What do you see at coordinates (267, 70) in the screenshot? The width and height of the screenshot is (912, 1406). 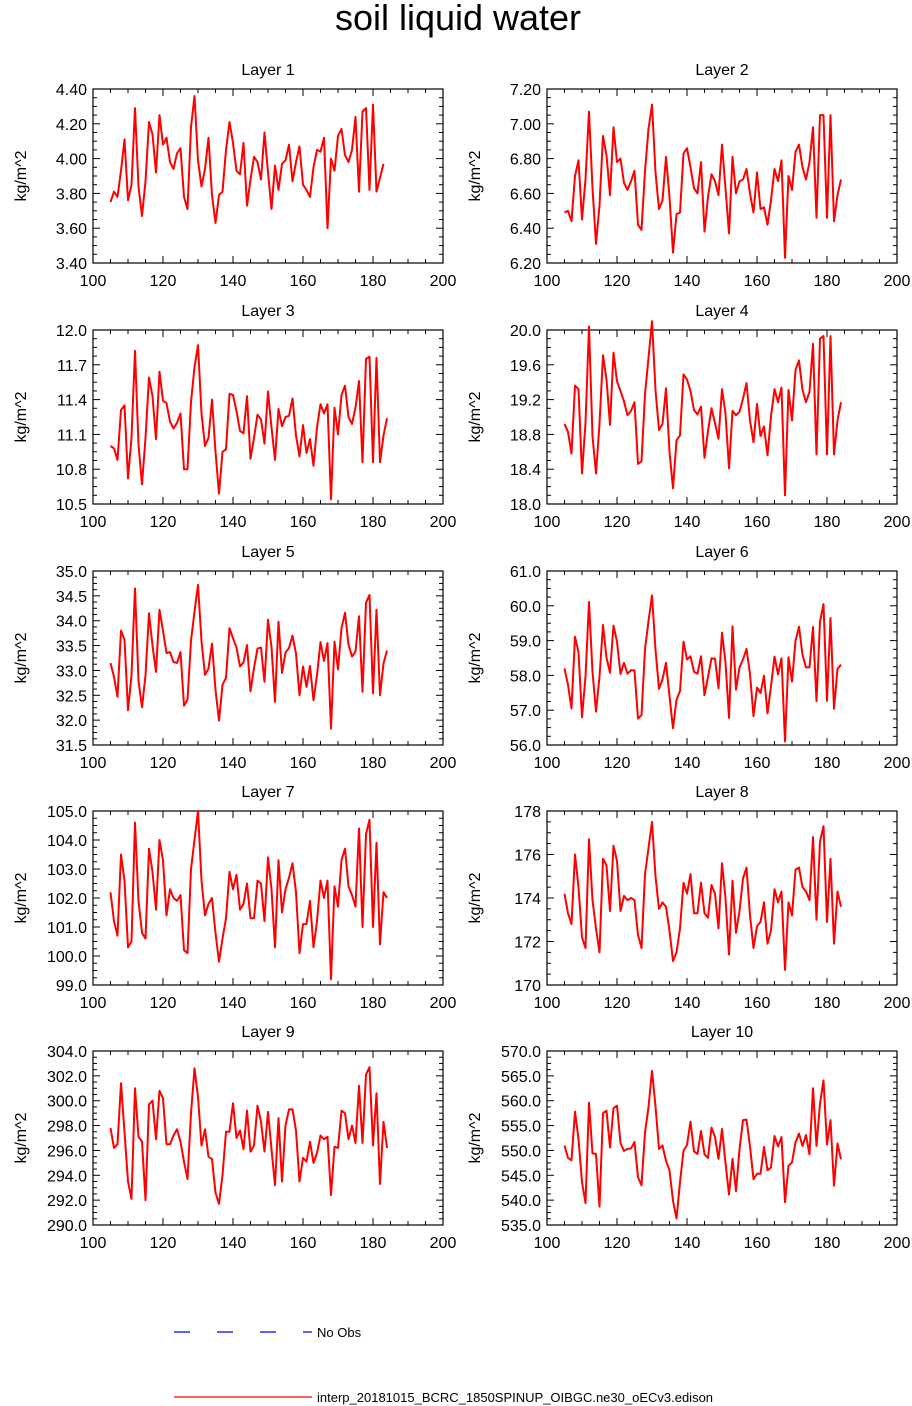 I see `panel-title: Layer 1` at bounding box center [267, 70].